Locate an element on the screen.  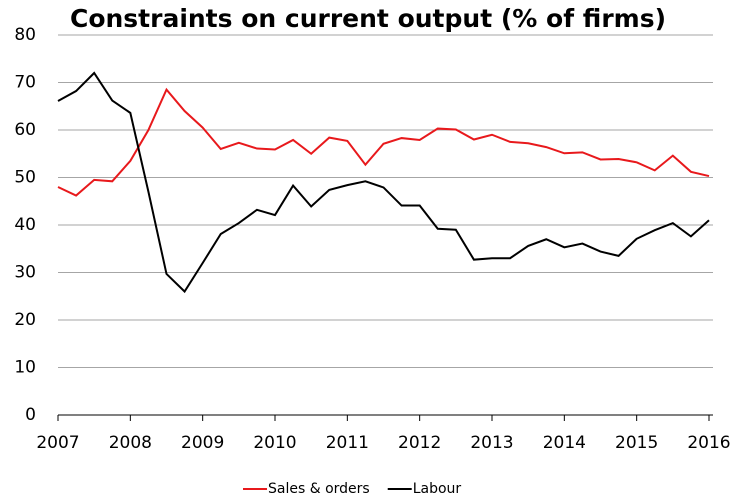
x-tick-label: 2014 is located at coordinates (564, 443).